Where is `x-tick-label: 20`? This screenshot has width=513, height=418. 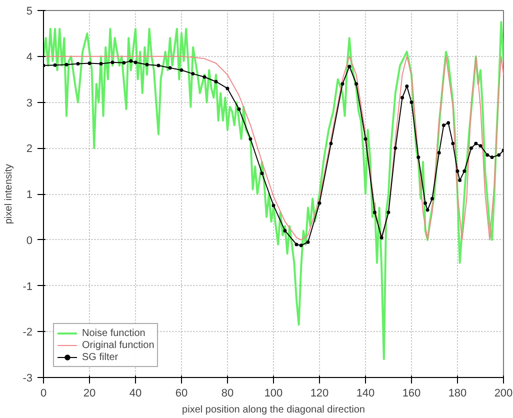
x-tick-label: 20 is located at coordinates (89, 394).